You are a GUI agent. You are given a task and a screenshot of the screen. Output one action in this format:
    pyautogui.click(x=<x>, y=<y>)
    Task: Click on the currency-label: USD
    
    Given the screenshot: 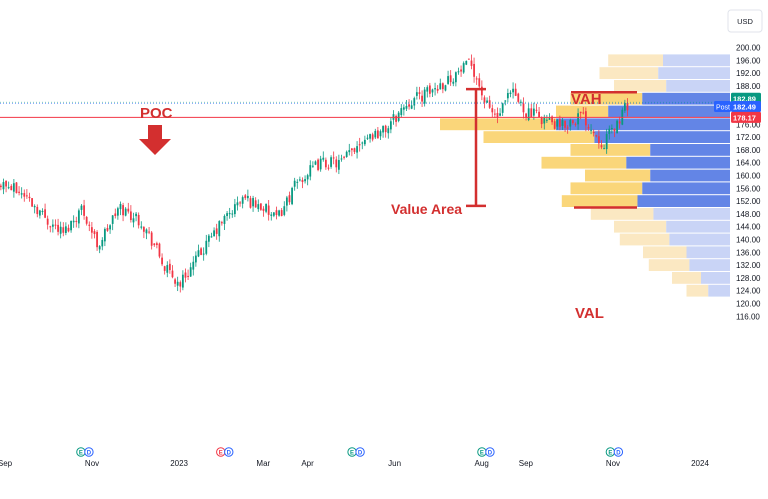 What is the action you would take?
    pyautogui.click(x=745, y=21)
    